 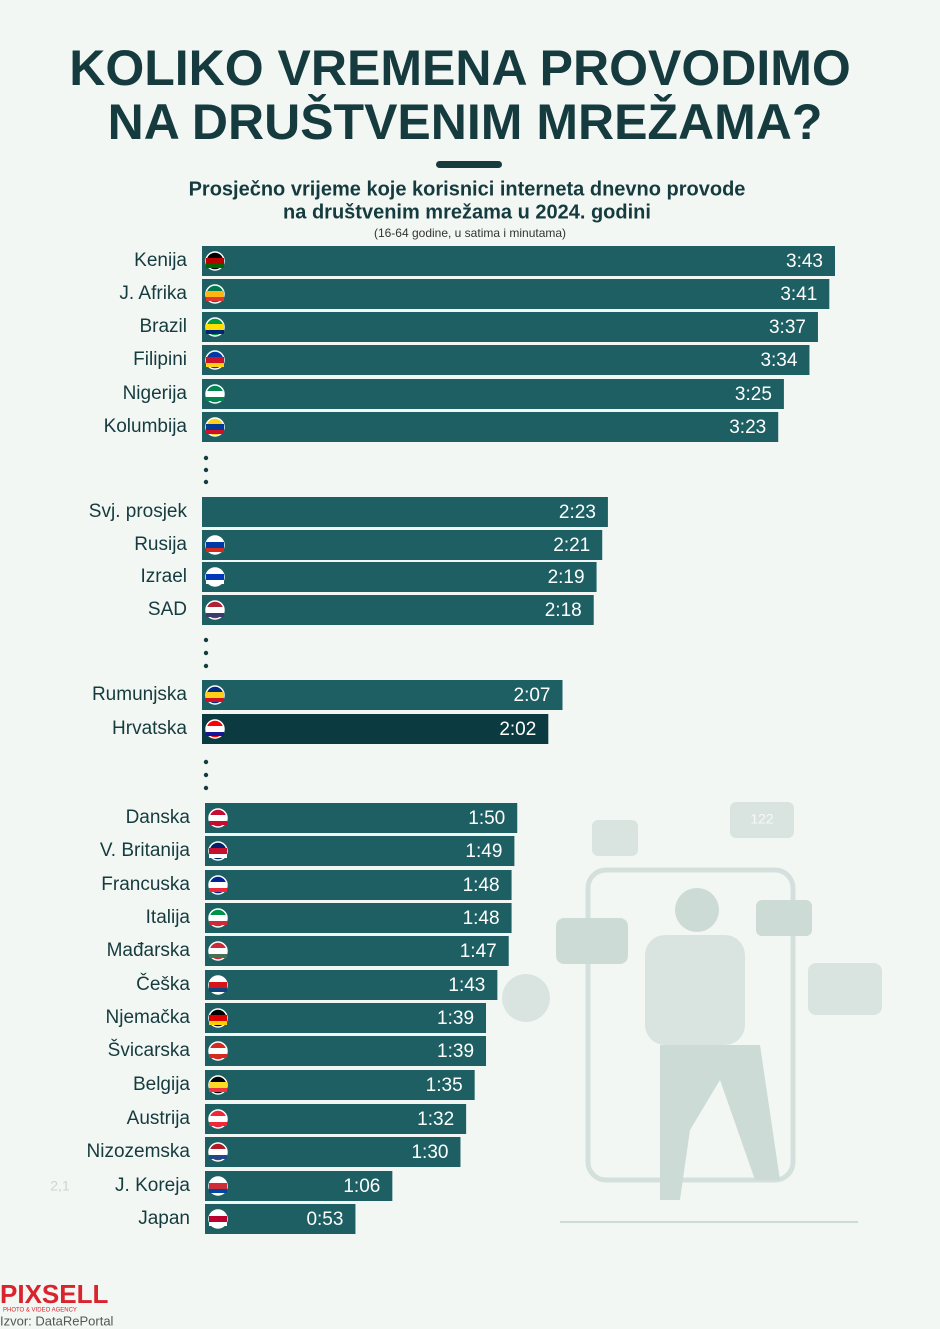 What do you see at coordinates (60, 1186) in the screenshot?
I see `annotation: 2,1` at bounding box center [60, 1186].